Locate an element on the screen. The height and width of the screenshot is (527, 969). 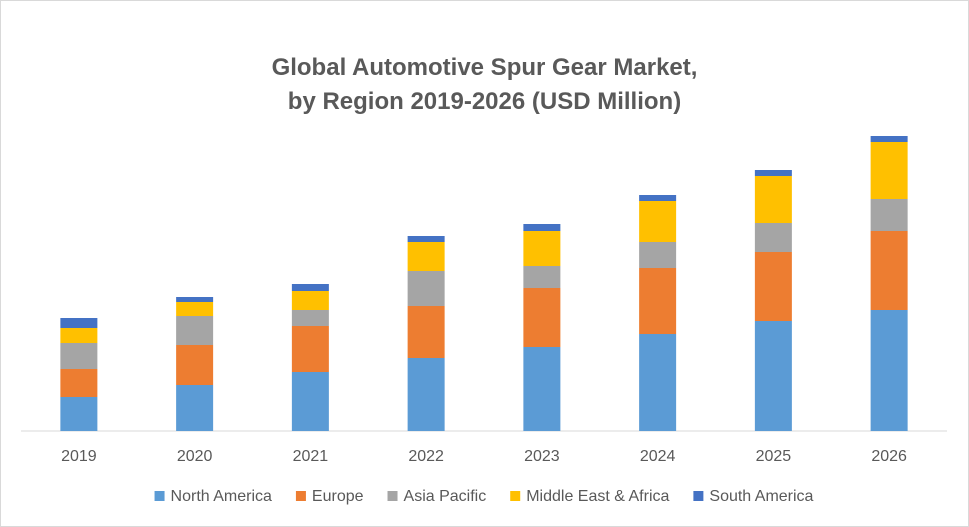
bar-south-america-2020 is located at coordinates (195, 299).